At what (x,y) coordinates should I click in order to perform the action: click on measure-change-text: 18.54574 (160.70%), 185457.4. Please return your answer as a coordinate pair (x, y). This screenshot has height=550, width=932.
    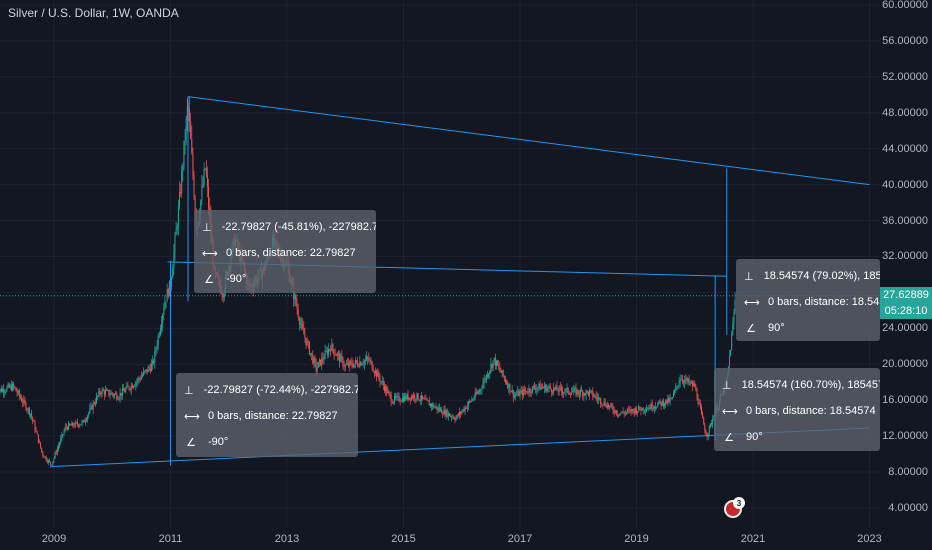
    Looking at the image, I should click on (810, 385).